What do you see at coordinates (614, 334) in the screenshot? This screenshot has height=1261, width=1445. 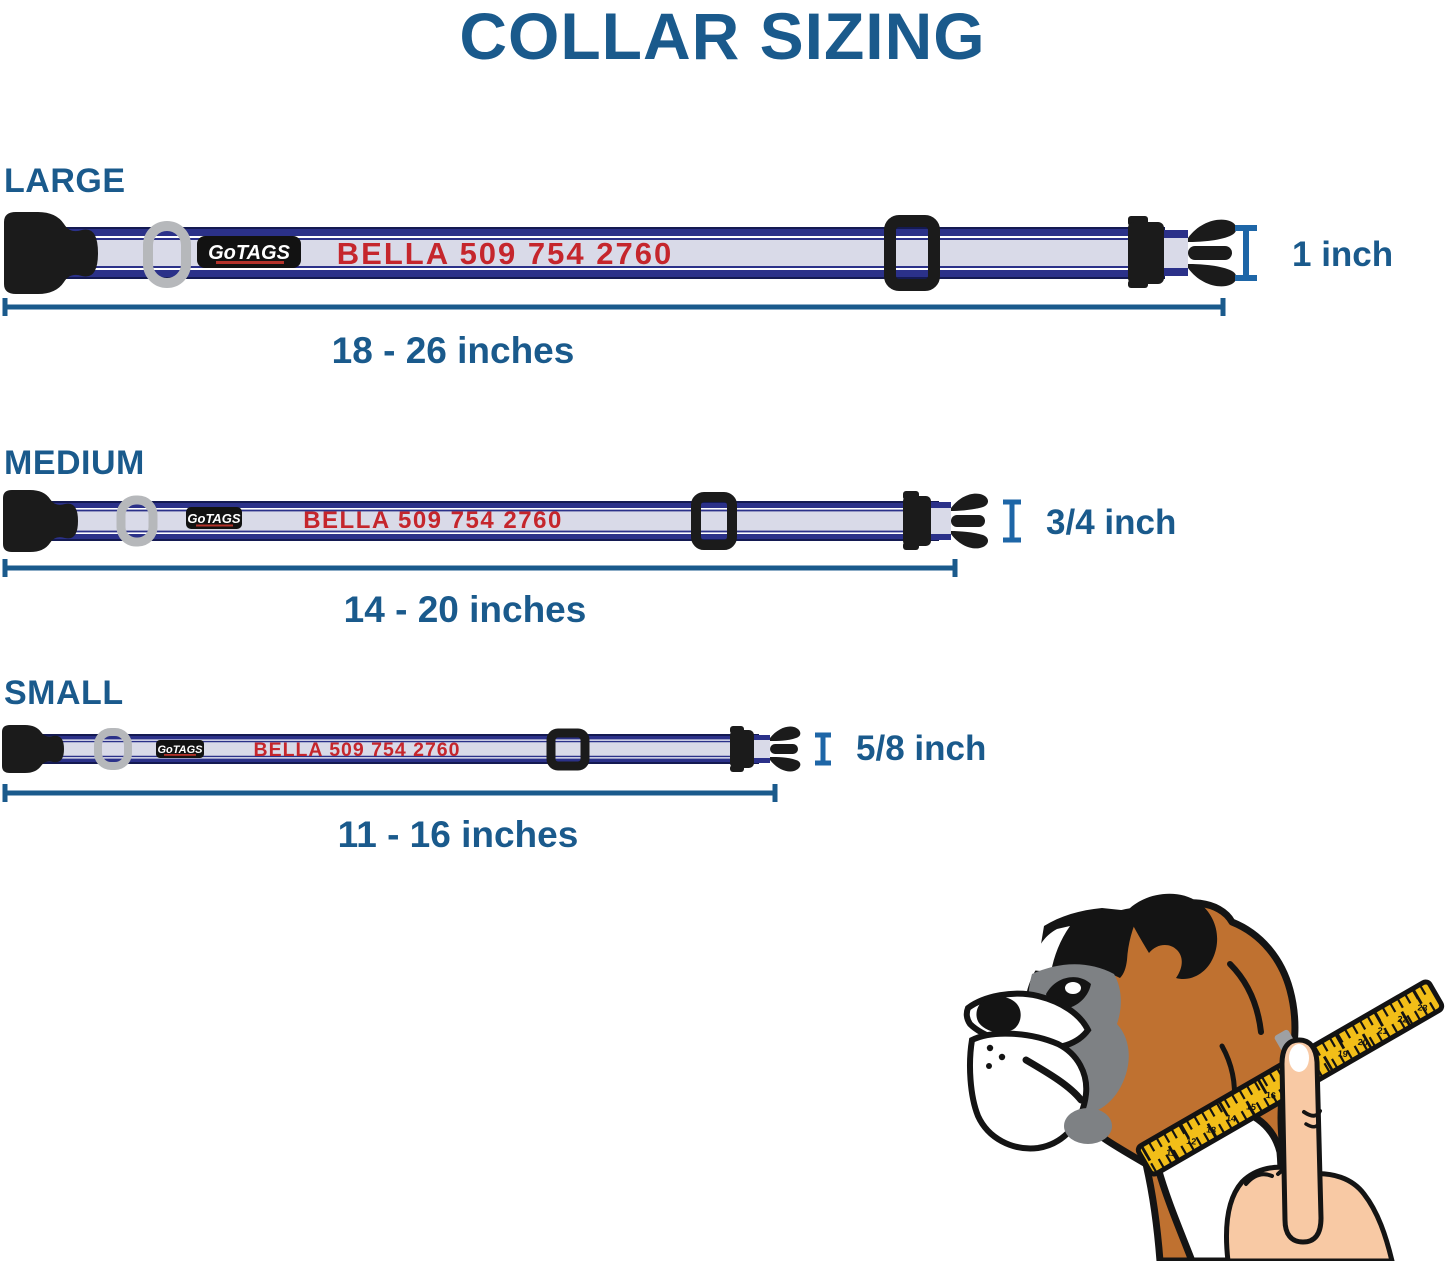 I see `measure-large: 18 - 26 inches` at bounding box center [614, 334].